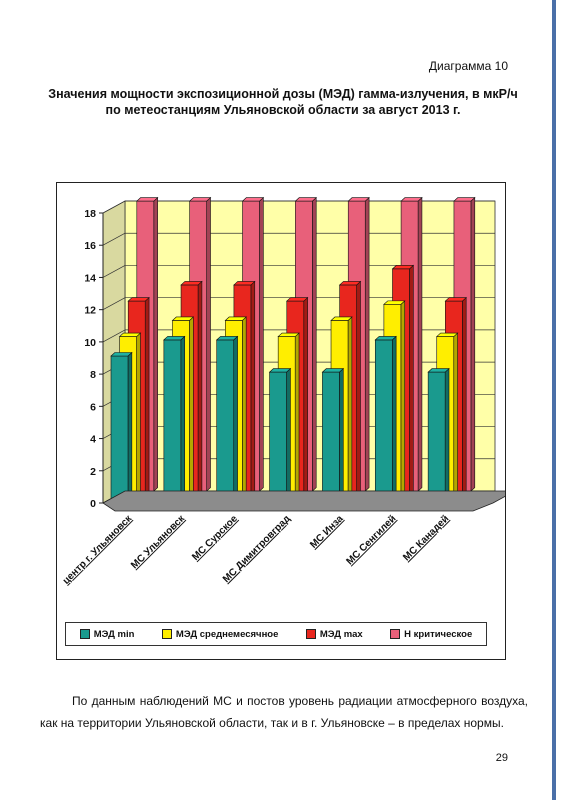 This screenshot has height=800, width=566. I want to click on bar-2-series-1-side, so click(183, 418).